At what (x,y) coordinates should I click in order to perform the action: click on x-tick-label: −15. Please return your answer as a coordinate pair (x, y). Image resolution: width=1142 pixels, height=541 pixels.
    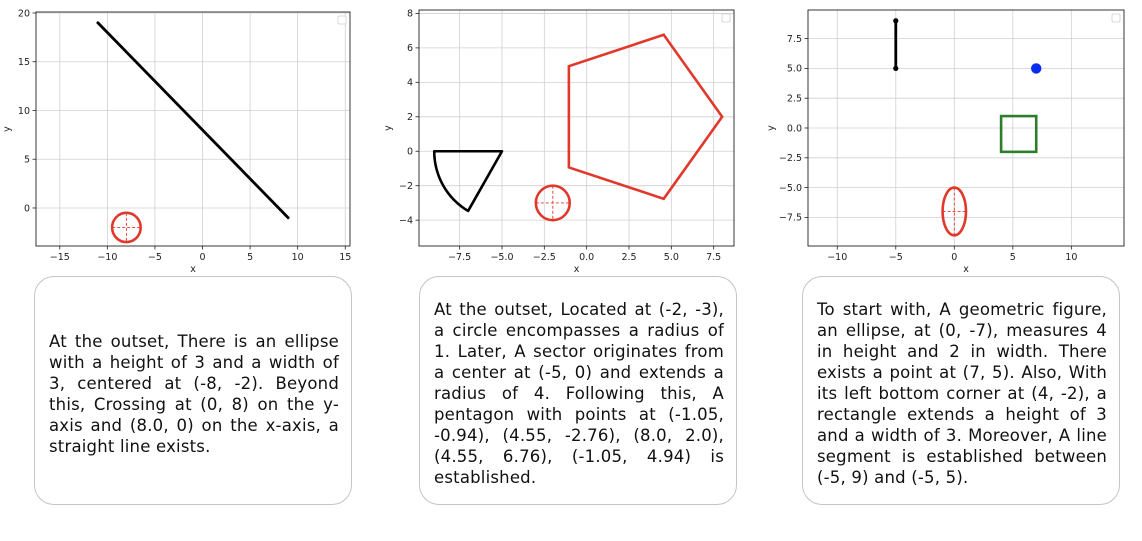
    Looking at the image, I should click on (60, 257).